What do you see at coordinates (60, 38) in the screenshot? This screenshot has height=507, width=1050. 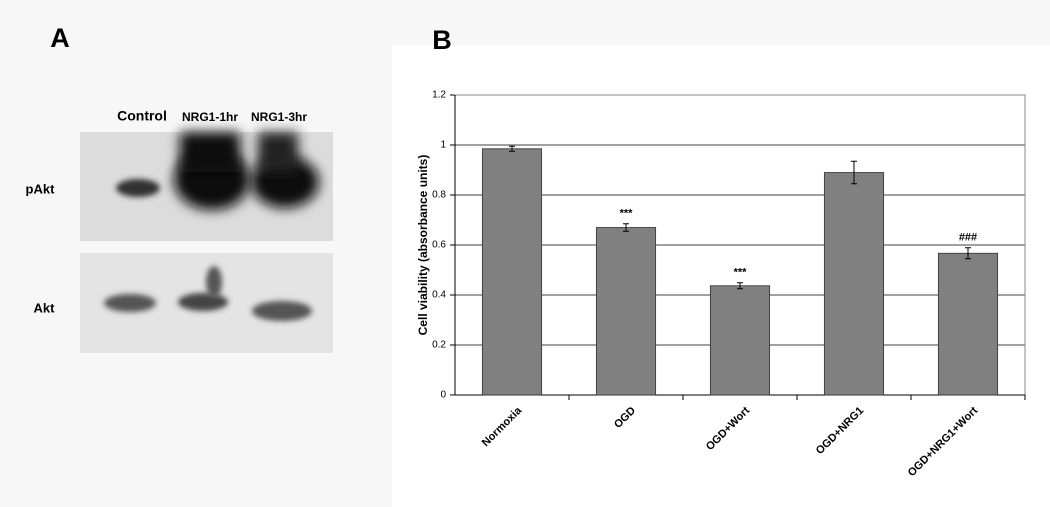 I see `panel-label: A` at bounding box center [60, 38].